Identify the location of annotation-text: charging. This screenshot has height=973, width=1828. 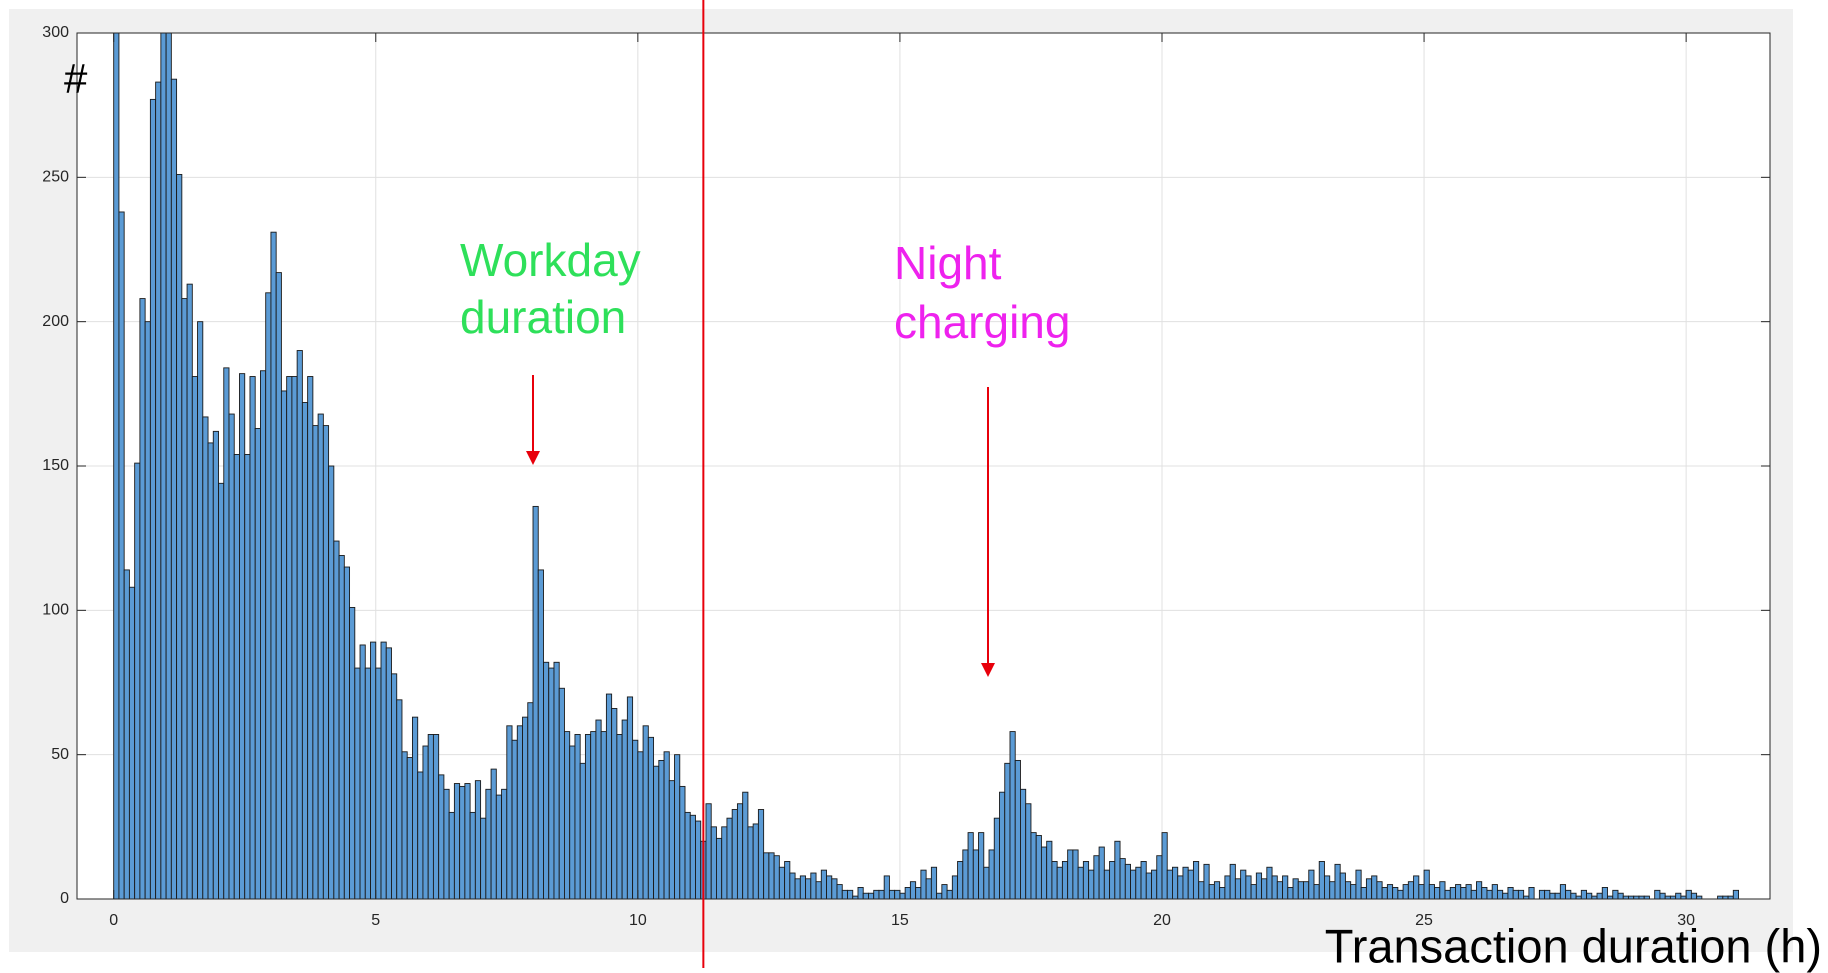
(982, 322).